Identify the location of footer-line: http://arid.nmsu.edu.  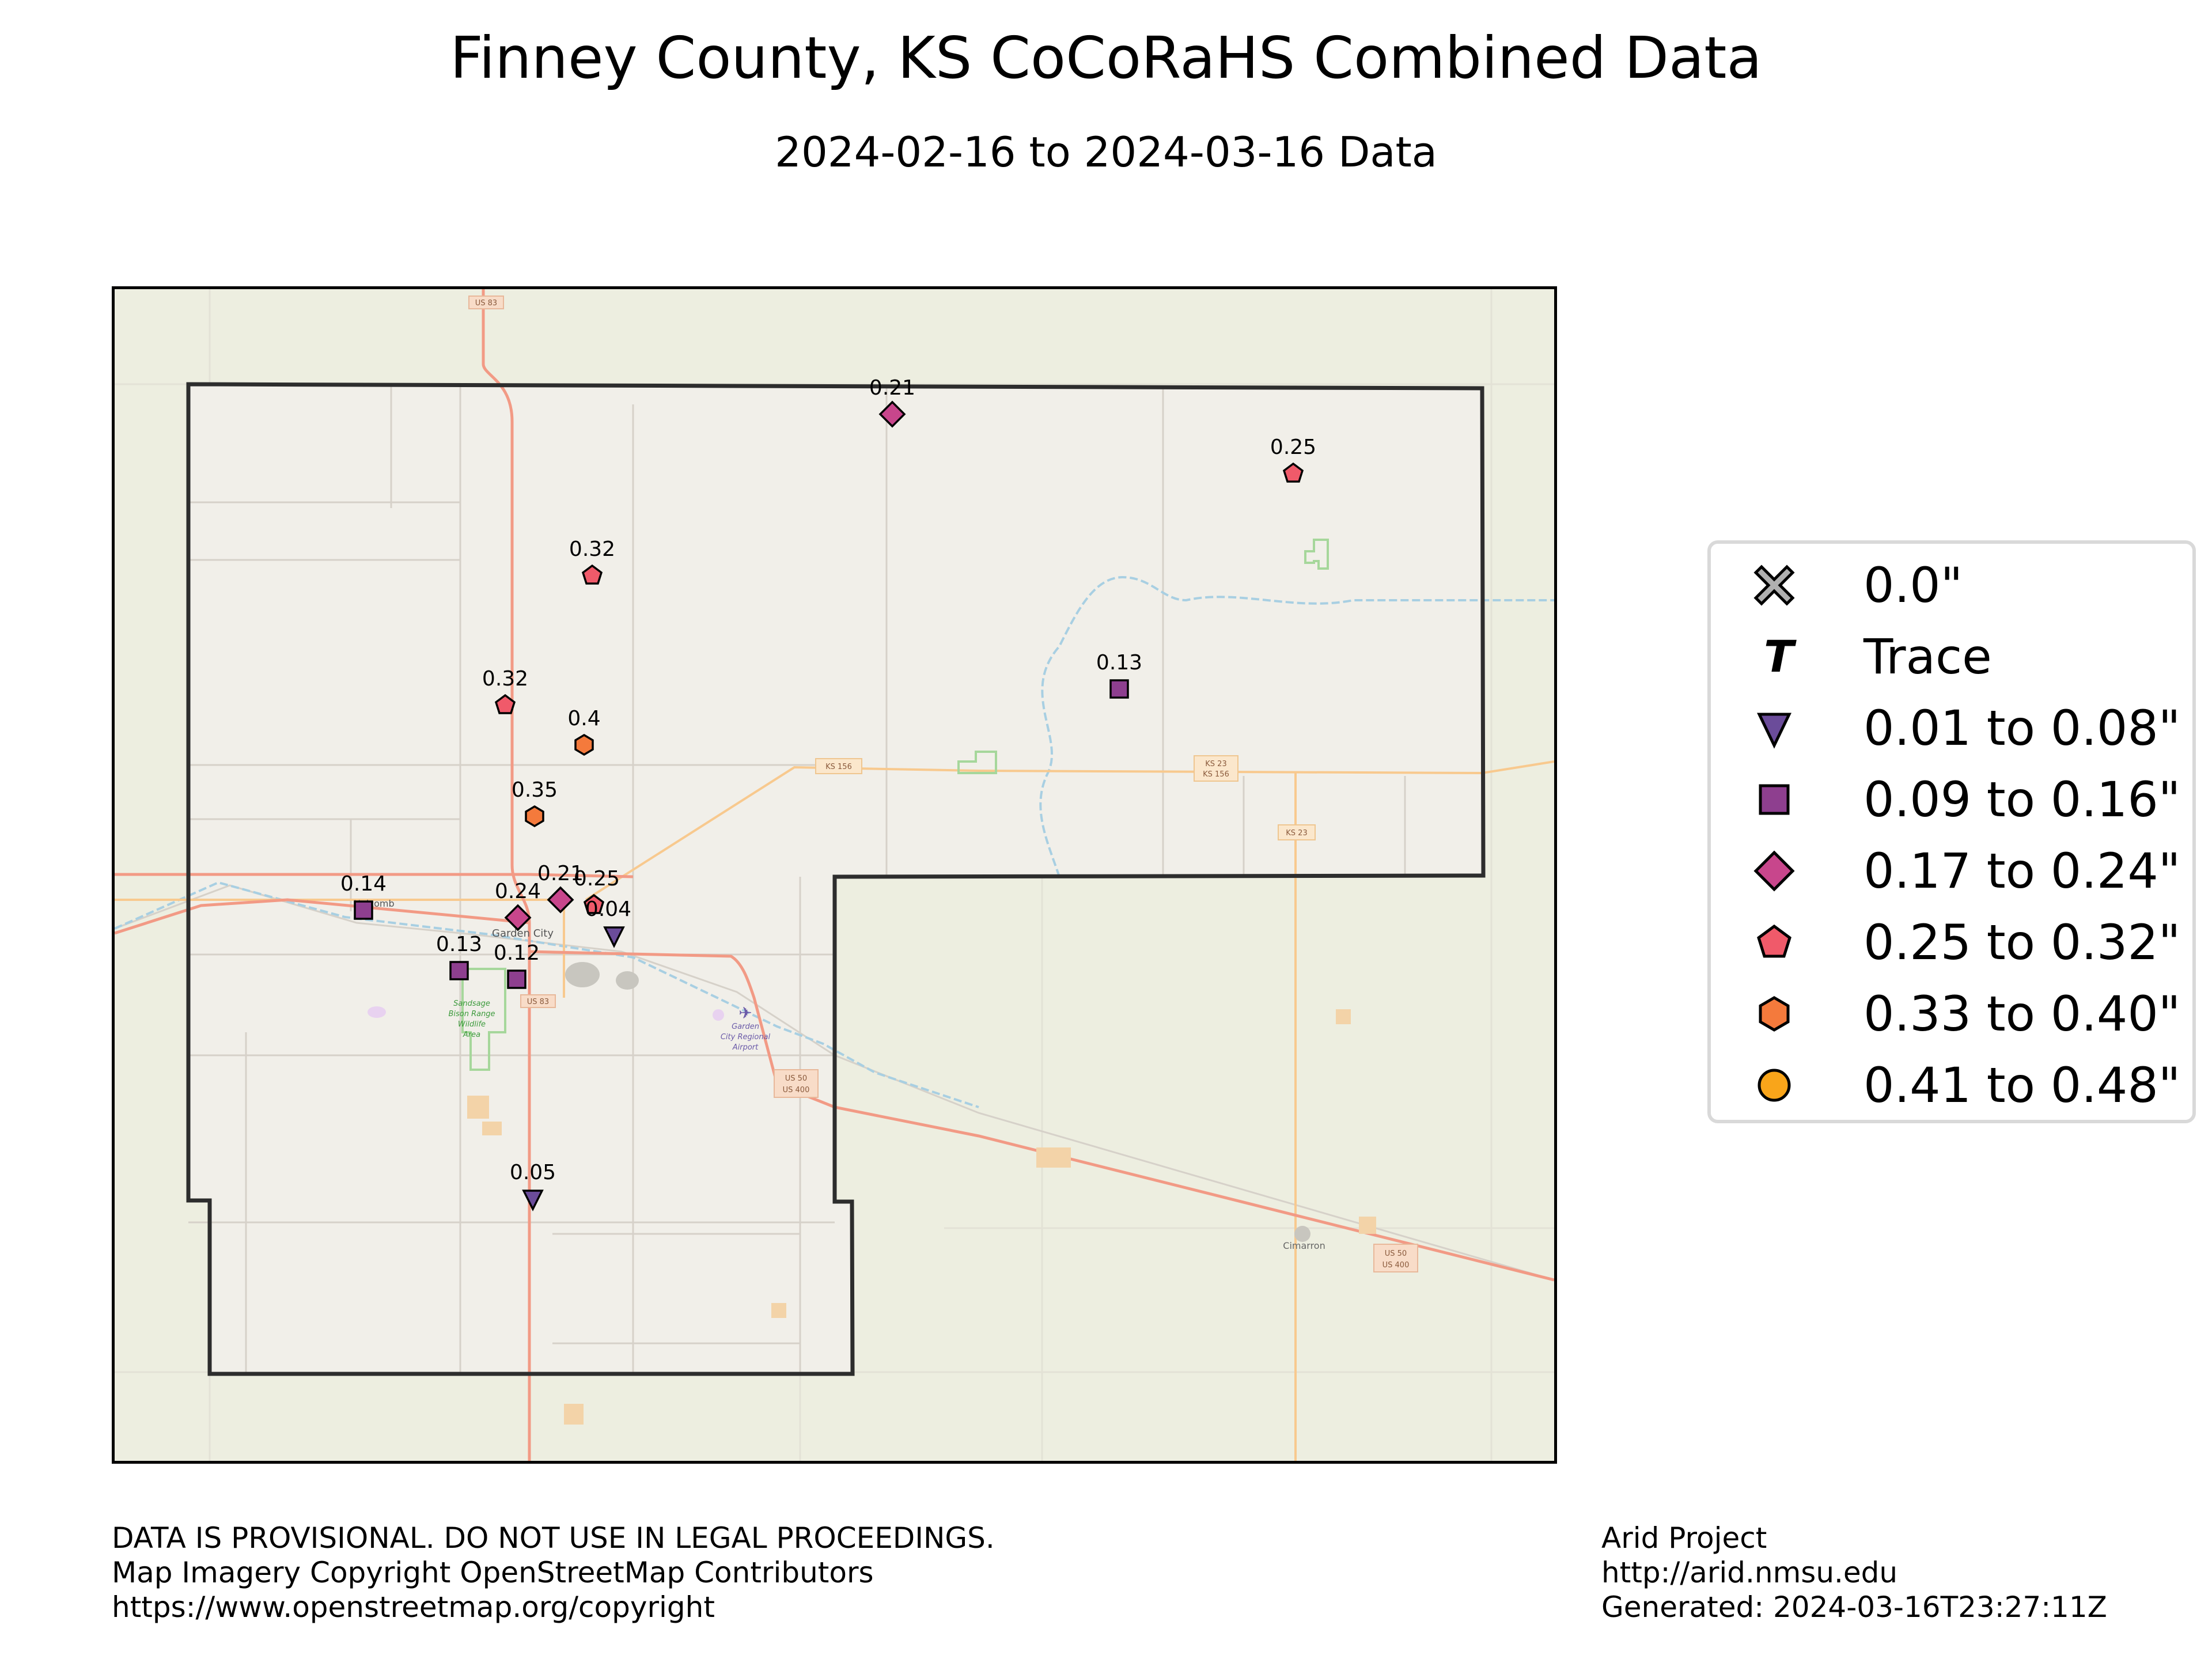
(1749, 1572).